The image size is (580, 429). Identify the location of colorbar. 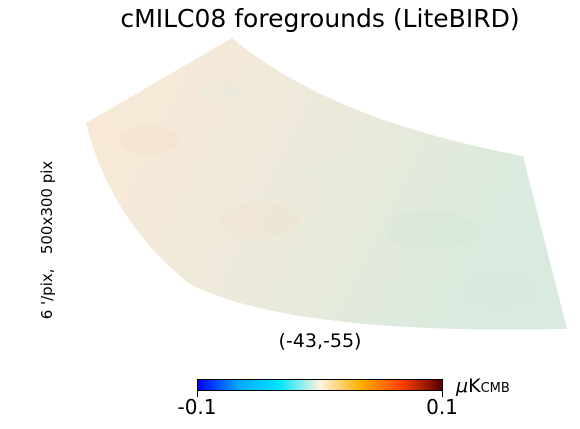
(320, 385).